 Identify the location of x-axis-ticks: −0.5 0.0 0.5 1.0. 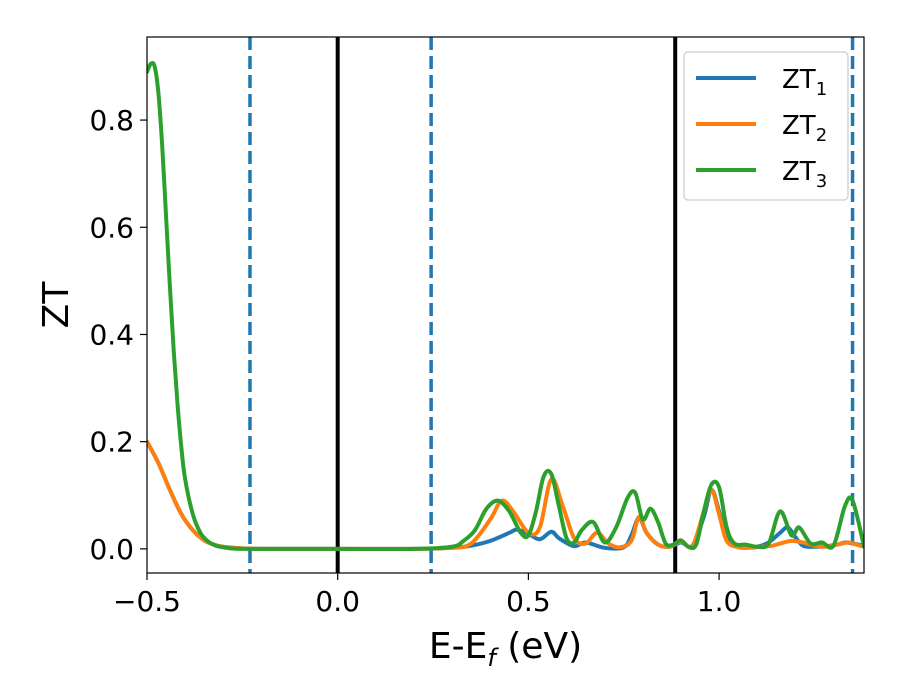
(427, 595).